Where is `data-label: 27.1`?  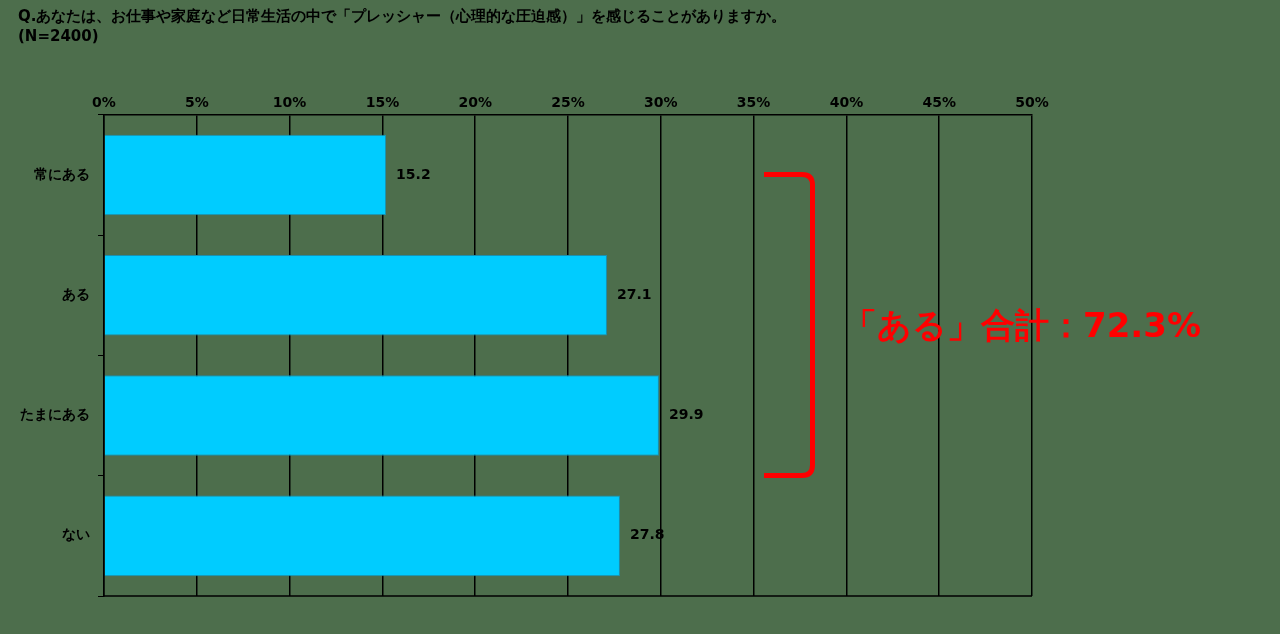 data-label: 27.1 is located at coordinates (634, 293).